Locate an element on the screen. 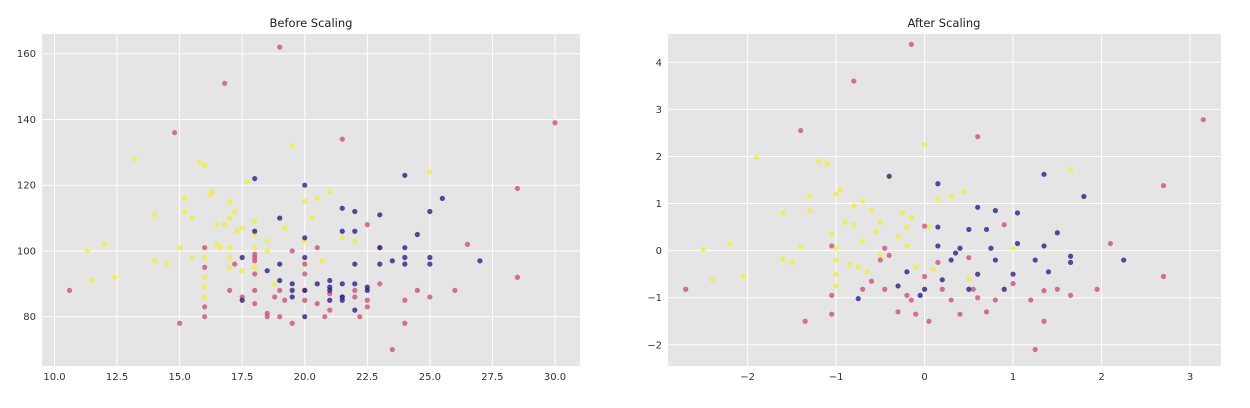  y-tick-label: 80 is located at coordinates (29, 317).